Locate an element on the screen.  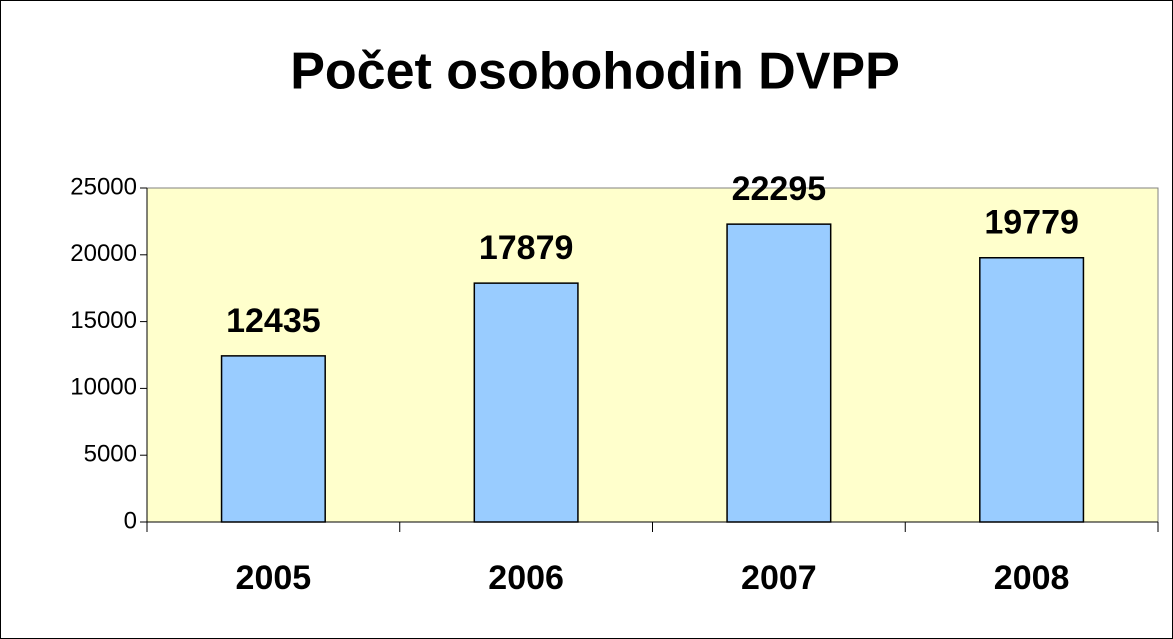
y-tick-label: 0 is located at coordinates (130, 520).